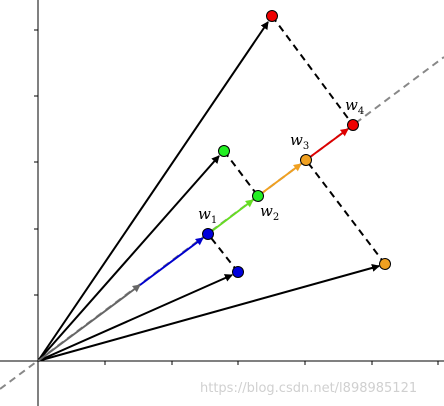 The width and height of the screenshot is (444, 406). I want to click on label-sub: 1, so click(214, 220).